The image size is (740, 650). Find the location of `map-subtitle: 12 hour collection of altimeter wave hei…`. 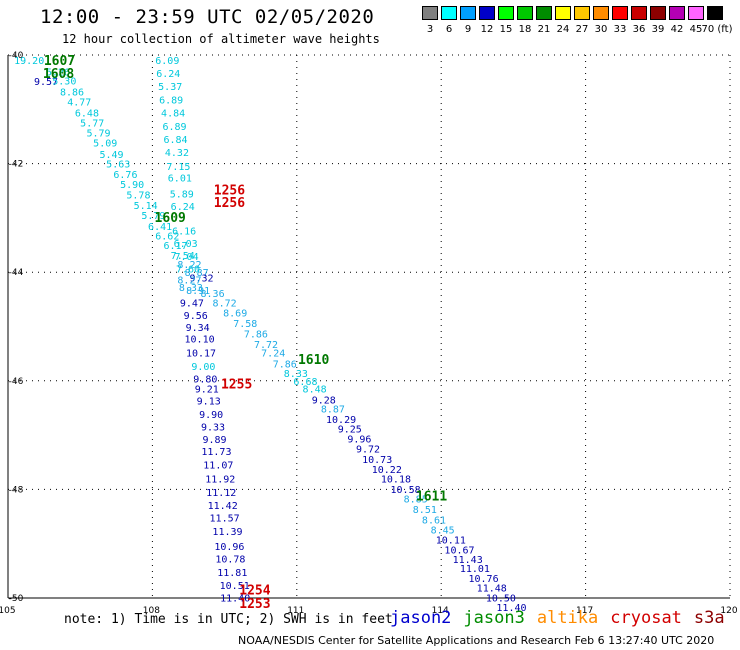

map-subtitle: 12 hour collection of altimeter wave hei… is located at coordinates (221, 39).